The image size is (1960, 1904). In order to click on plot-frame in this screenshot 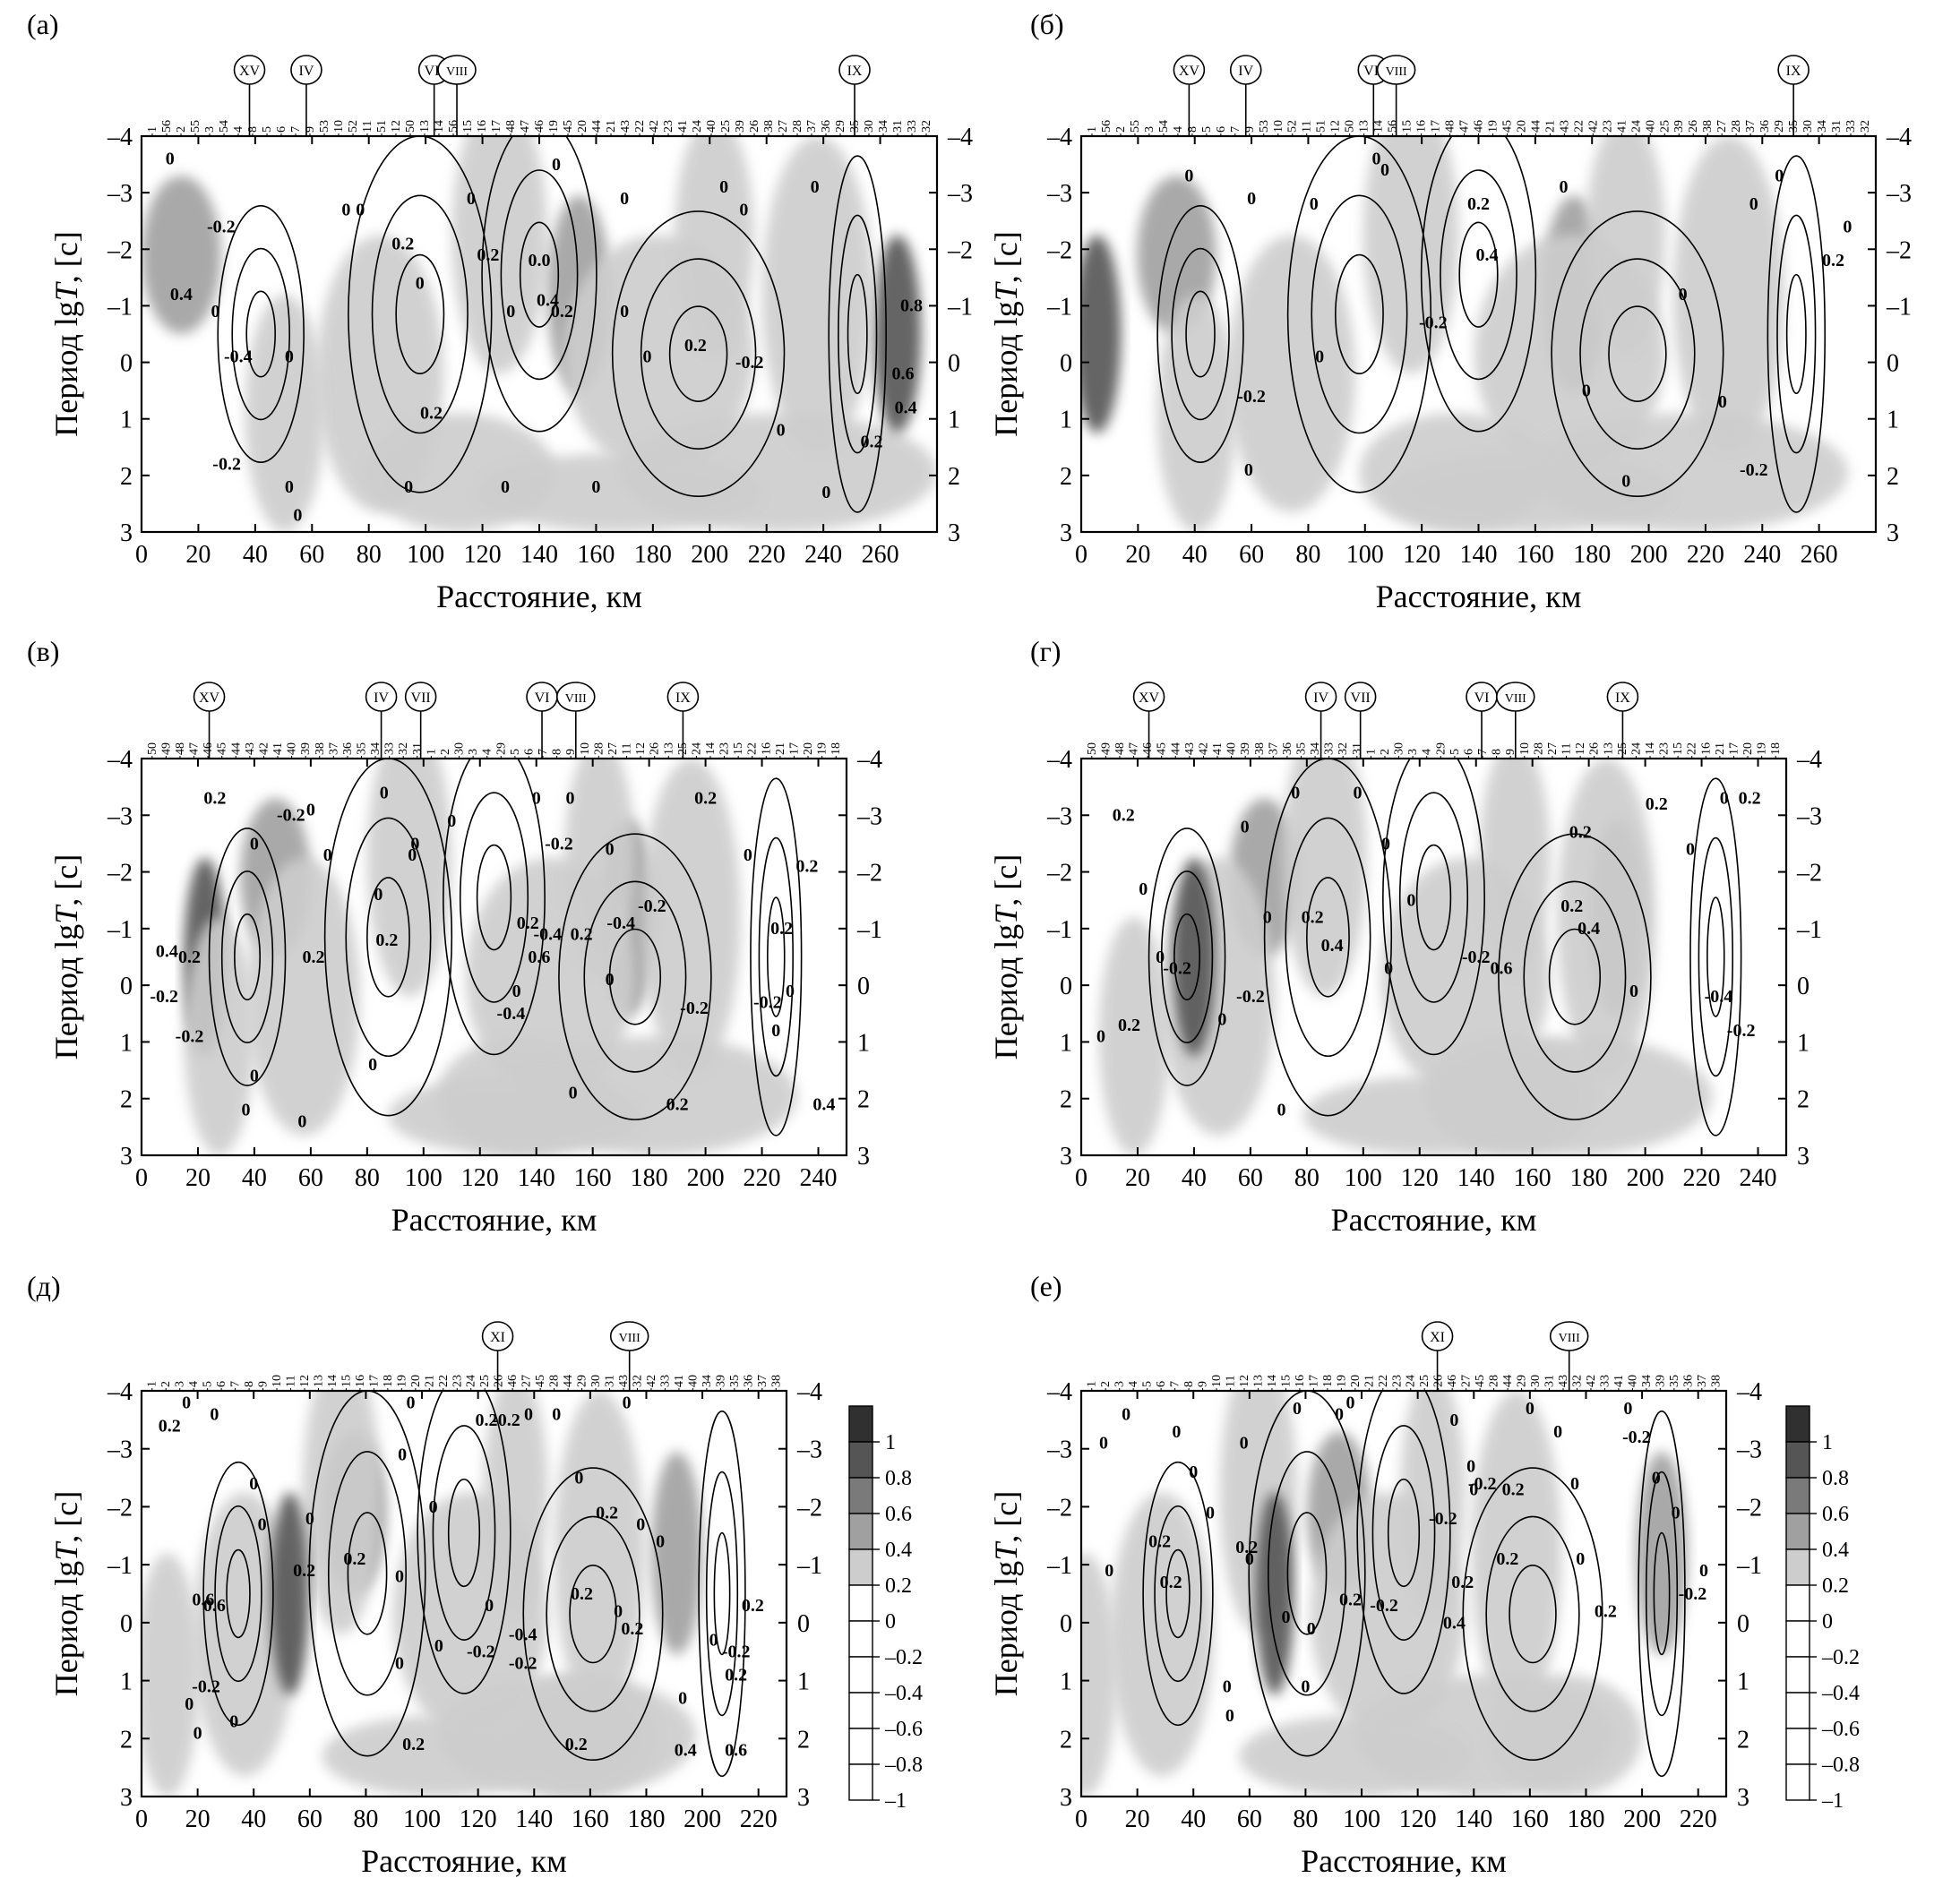, I will do `click(494, 957)`.